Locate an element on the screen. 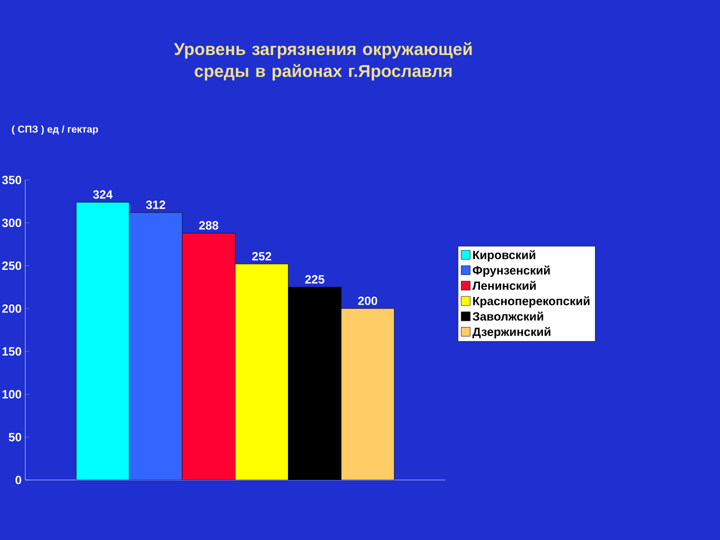  y-tick-label: 150 is located at coordinates (12, 351).